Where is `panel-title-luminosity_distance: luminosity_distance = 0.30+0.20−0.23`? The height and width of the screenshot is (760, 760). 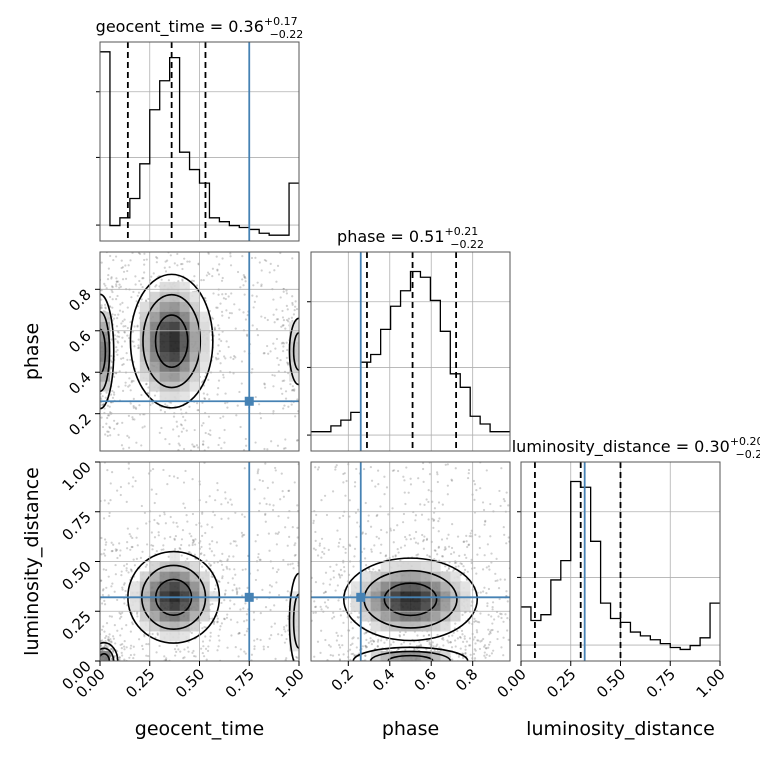
panel-title-luminosity_distance: luminosity_distance = 0.30+0.20−0.23 is located at coordinates (636, 448).